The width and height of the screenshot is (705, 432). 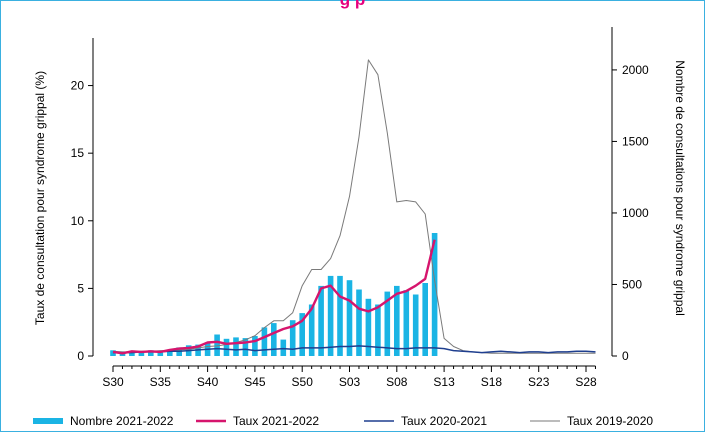 What do you see at coordinates (78, 221) in the screenshot?
I see `y-tick-label-left: 10` at bounding box center [78, 221].